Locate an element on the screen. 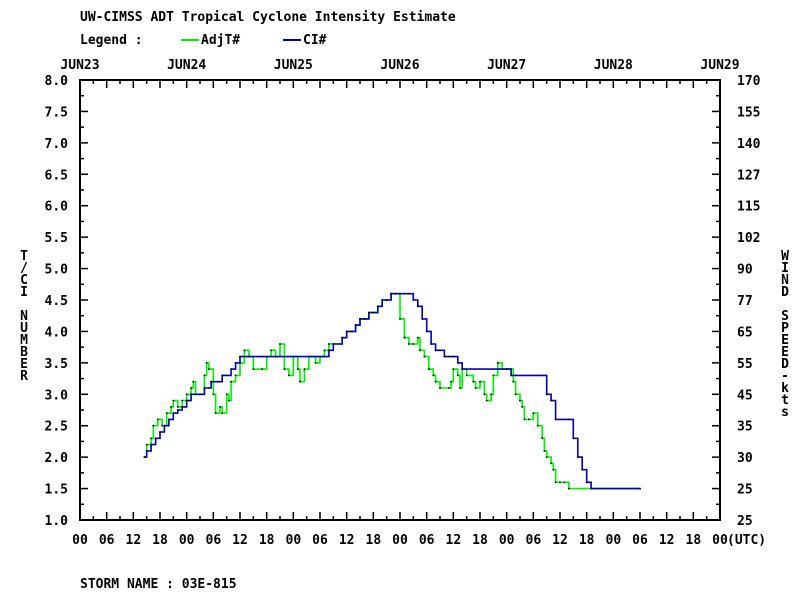 The image size is (800, 600). y-tick-label-right: 170 is located at coordinates (749, 81).